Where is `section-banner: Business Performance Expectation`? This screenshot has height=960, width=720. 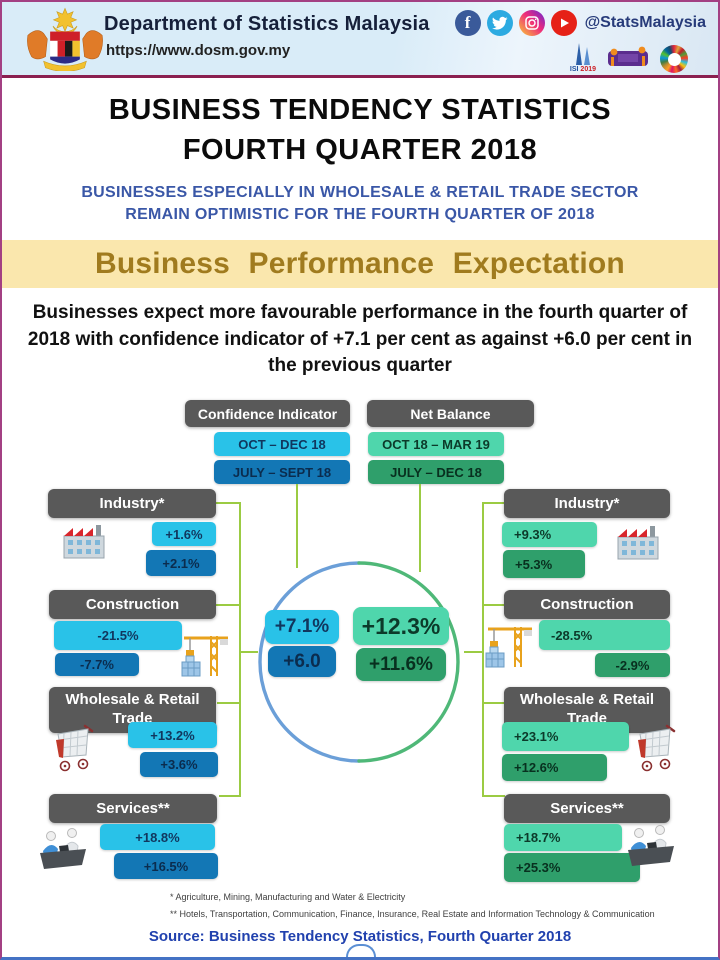
section-banner: Business Performance Expectation is located at coordinates (360, 264).